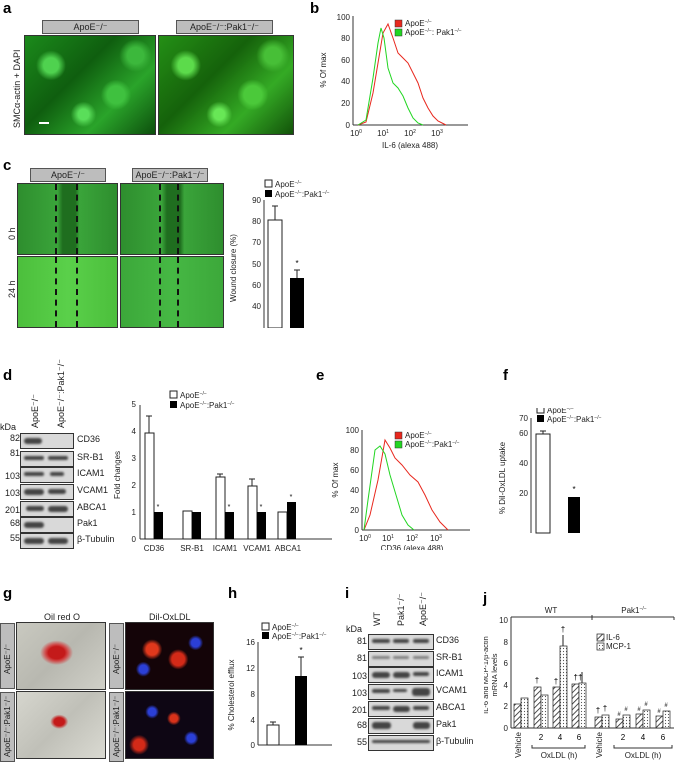 The height and width of the screenshot is (762, 685). I want to click on protein-label: CD36, so click(448, 640).